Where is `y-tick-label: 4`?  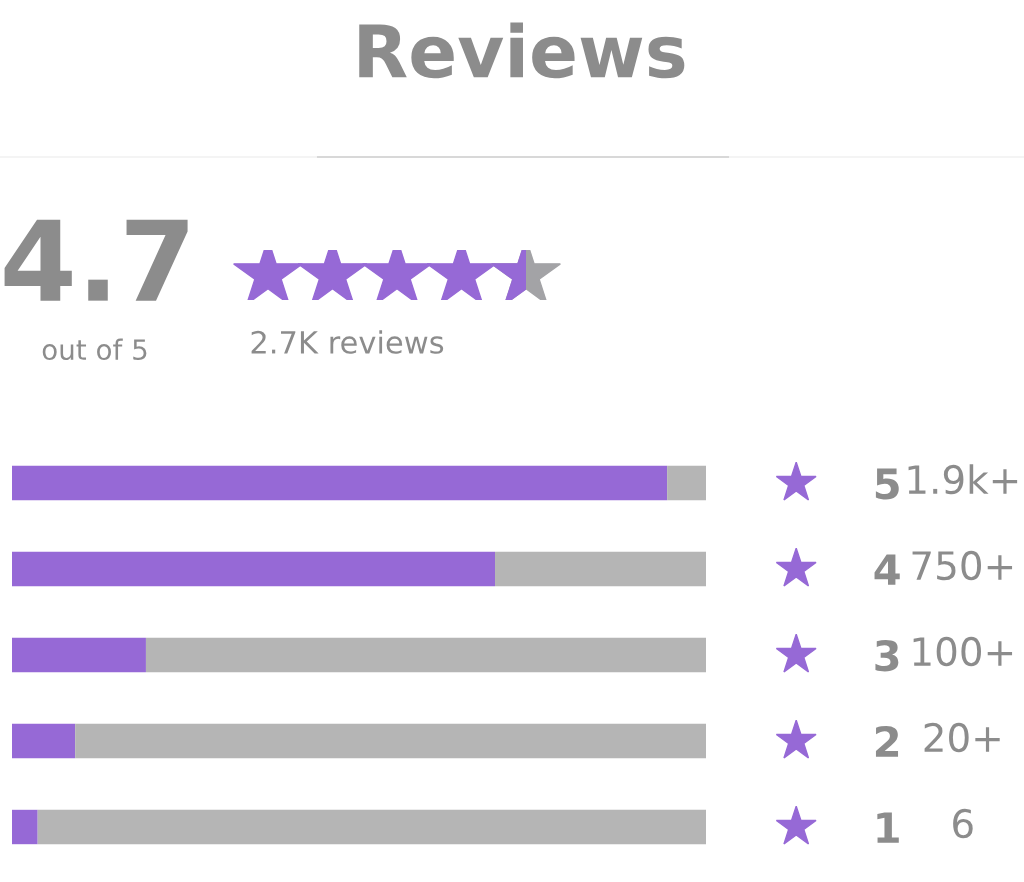 y-tick-label: 4 is located at coordinates (887, 569).